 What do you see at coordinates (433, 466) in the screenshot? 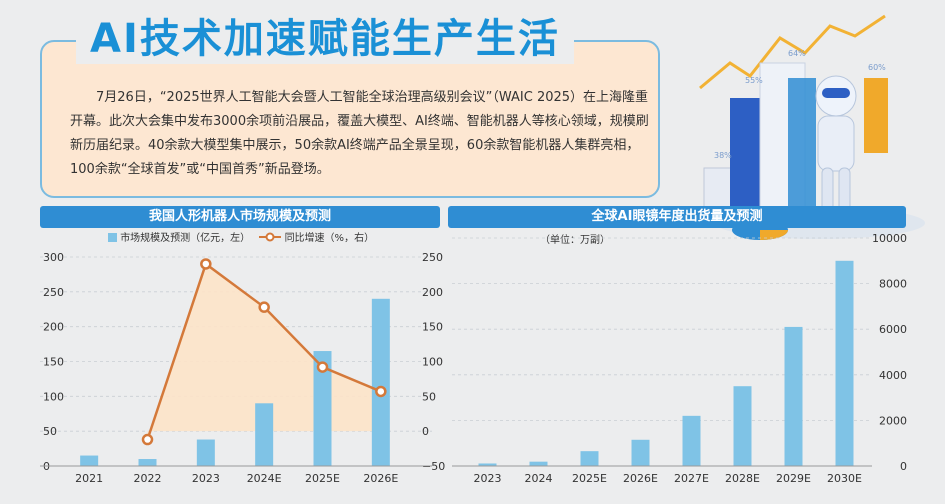
I see `chart1-ytick-right: −50` at bounding box center [433, 466].